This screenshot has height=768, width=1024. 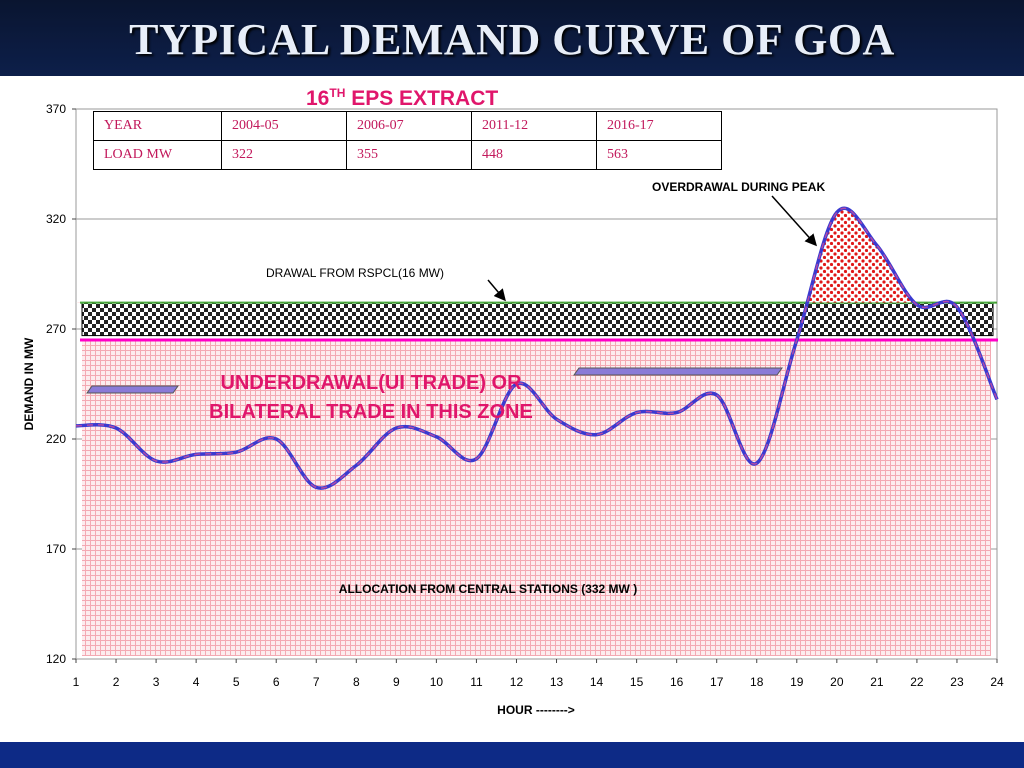 What do you see at coordinates (56, 329) in the screenshot?
I see `y-tick-label: 270` at bounding box center [56, 329].